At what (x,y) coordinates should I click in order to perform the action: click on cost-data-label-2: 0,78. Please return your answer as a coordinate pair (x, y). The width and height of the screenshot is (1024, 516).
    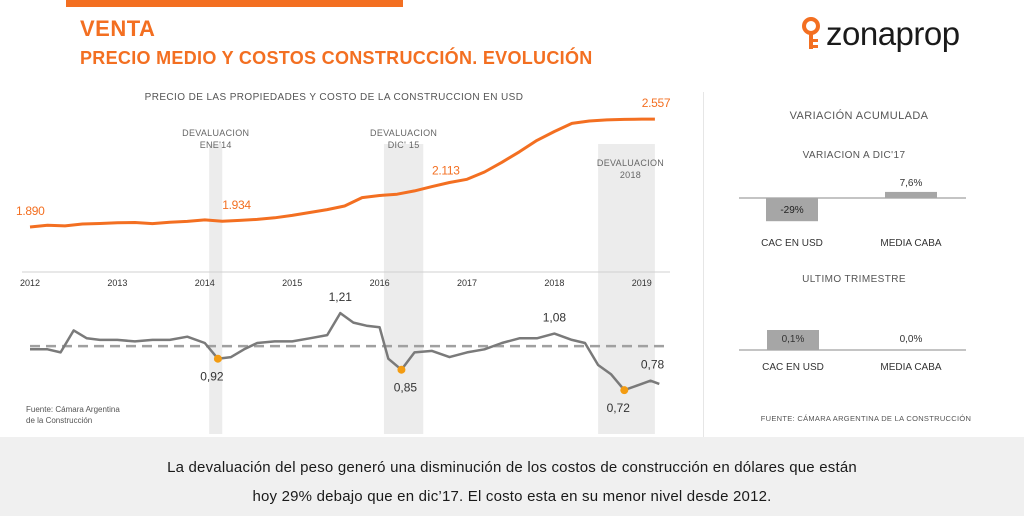
    Looking at the image, I should click on (653, 365).